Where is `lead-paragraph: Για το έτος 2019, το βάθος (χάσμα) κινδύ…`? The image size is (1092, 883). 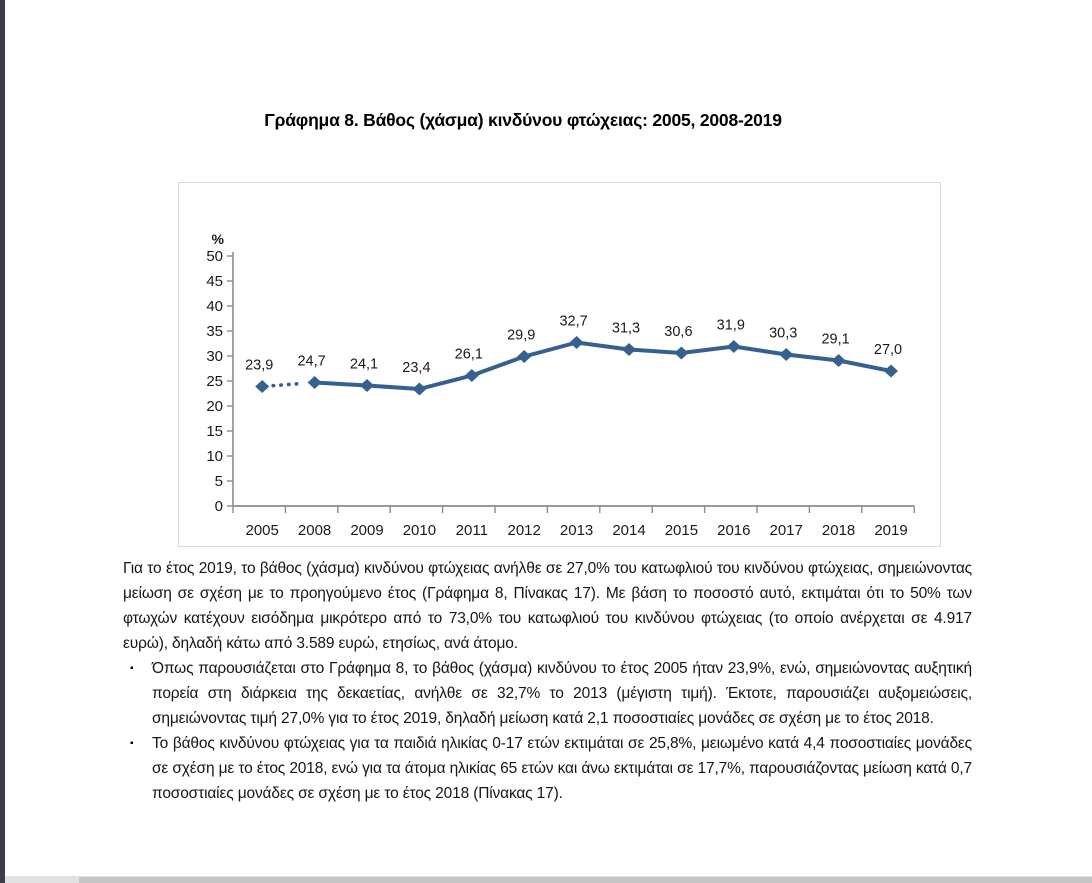
lead-paragraph: Για το έτος 2019, το βάθος (χάσμα) κινδύ… is located at coordinates (547, 606).